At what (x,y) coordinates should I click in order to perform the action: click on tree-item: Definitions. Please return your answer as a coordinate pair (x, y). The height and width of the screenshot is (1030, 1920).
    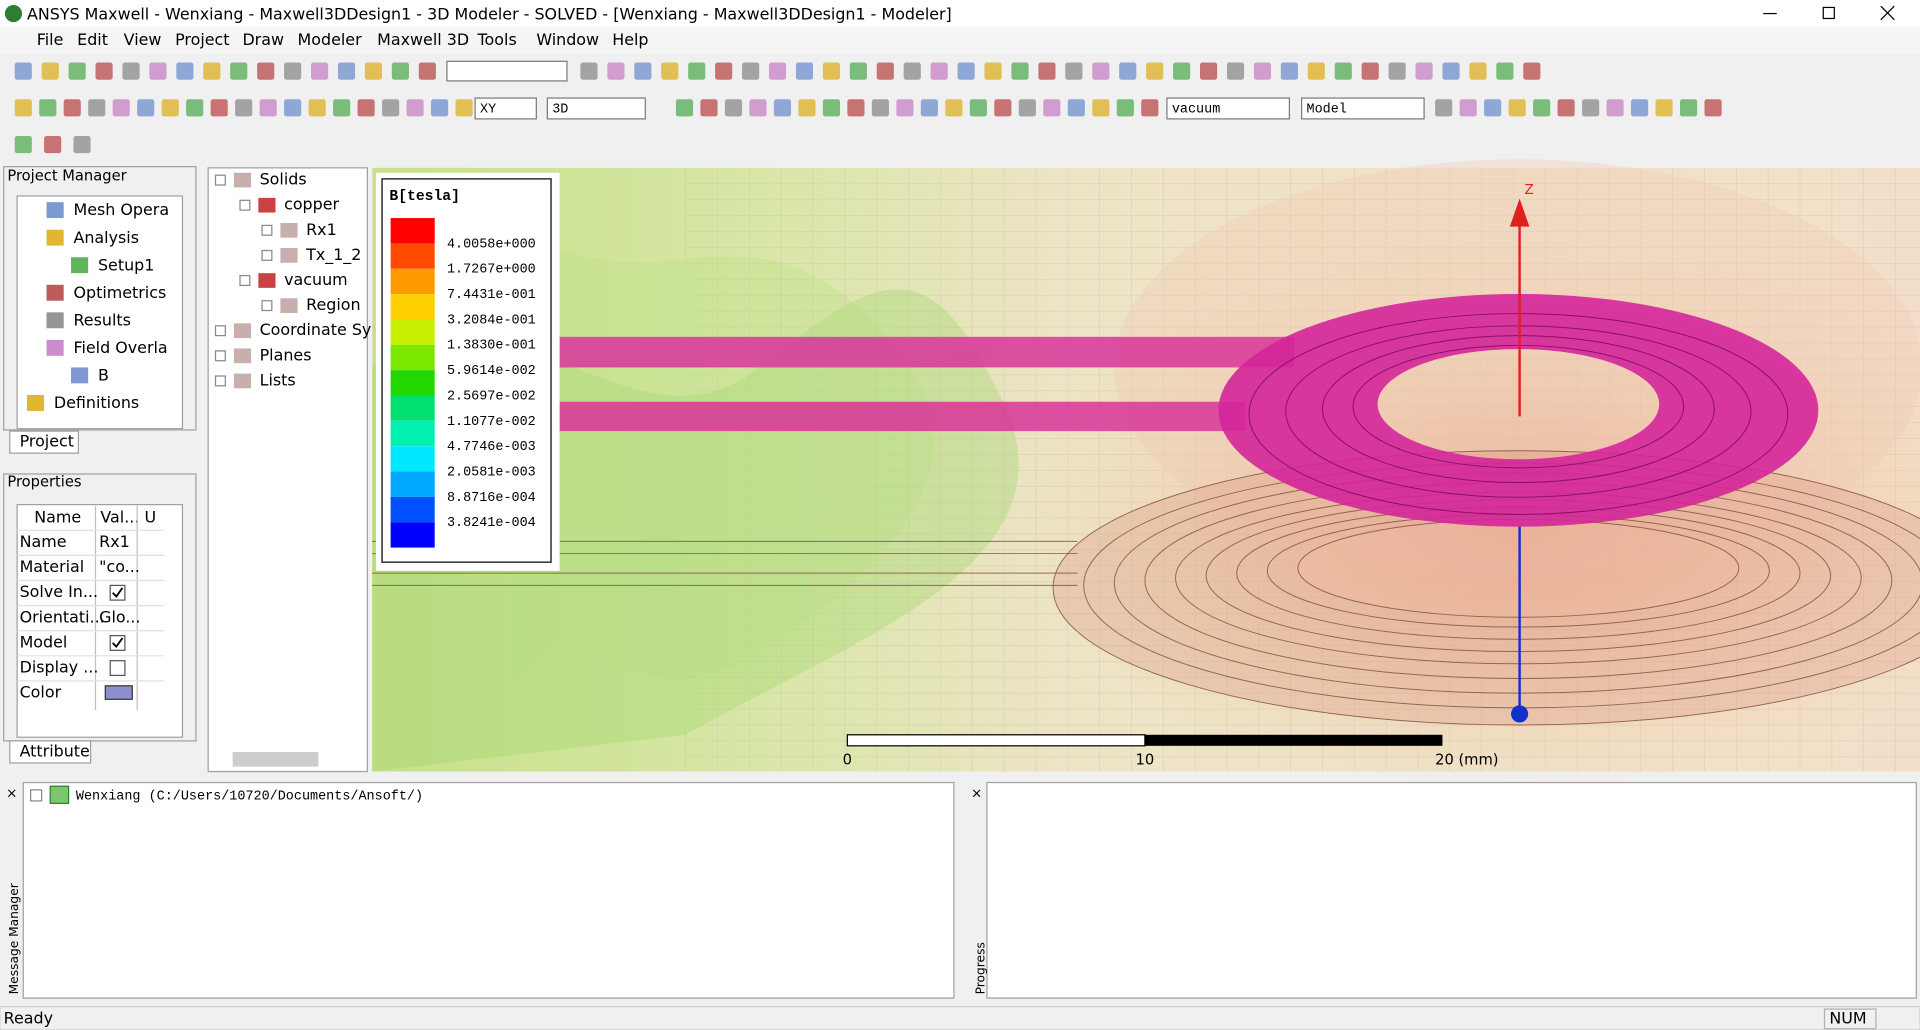
    Looking at the image, I should click on (96, 402).